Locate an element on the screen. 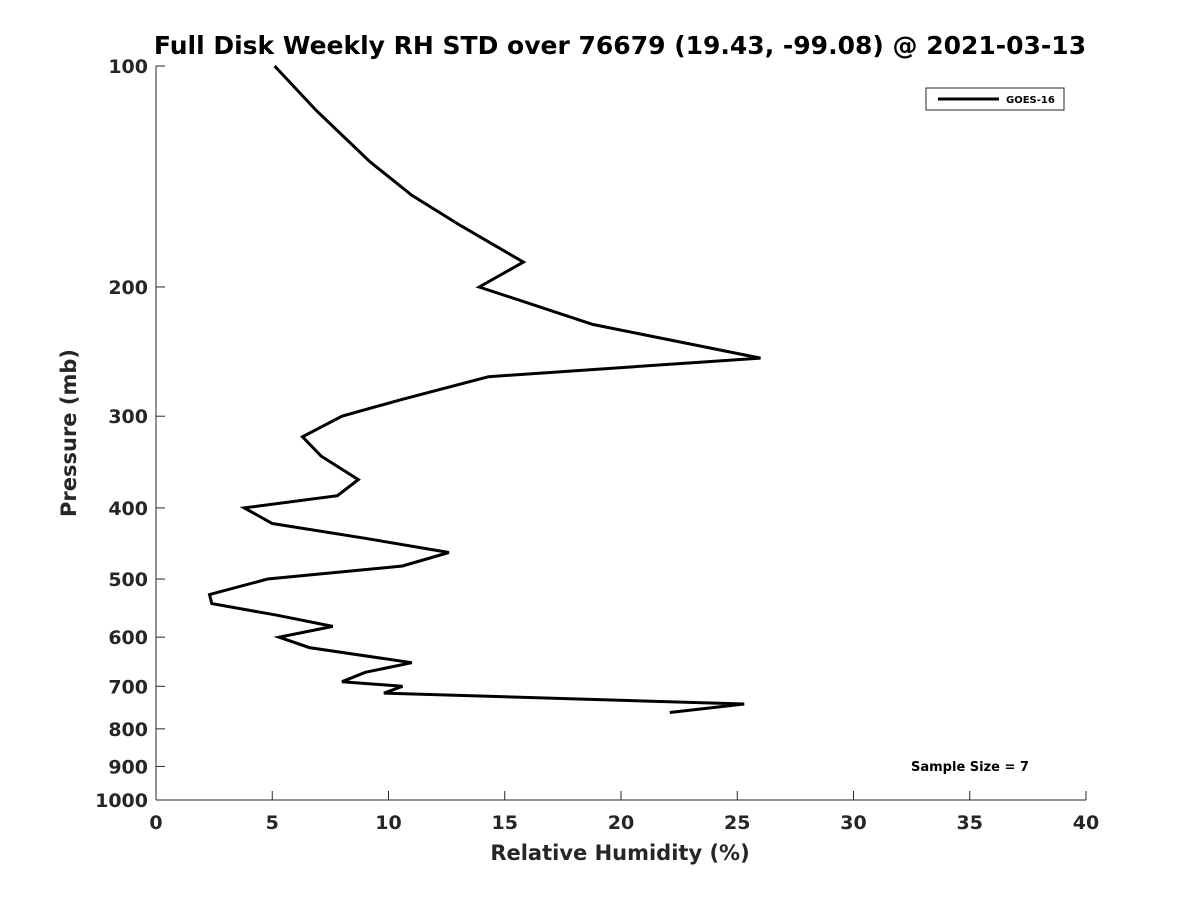 The width and height of the screenshot is (1200, 900). x-tick-label: 25 is located at coordinates (737, 823).